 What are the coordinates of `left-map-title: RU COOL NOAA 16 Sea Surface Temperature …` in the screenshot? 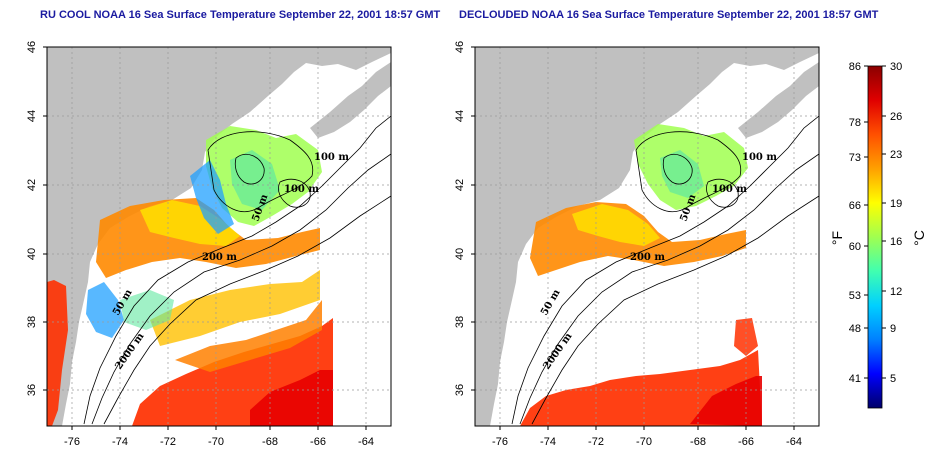 It's located at (240, 15).